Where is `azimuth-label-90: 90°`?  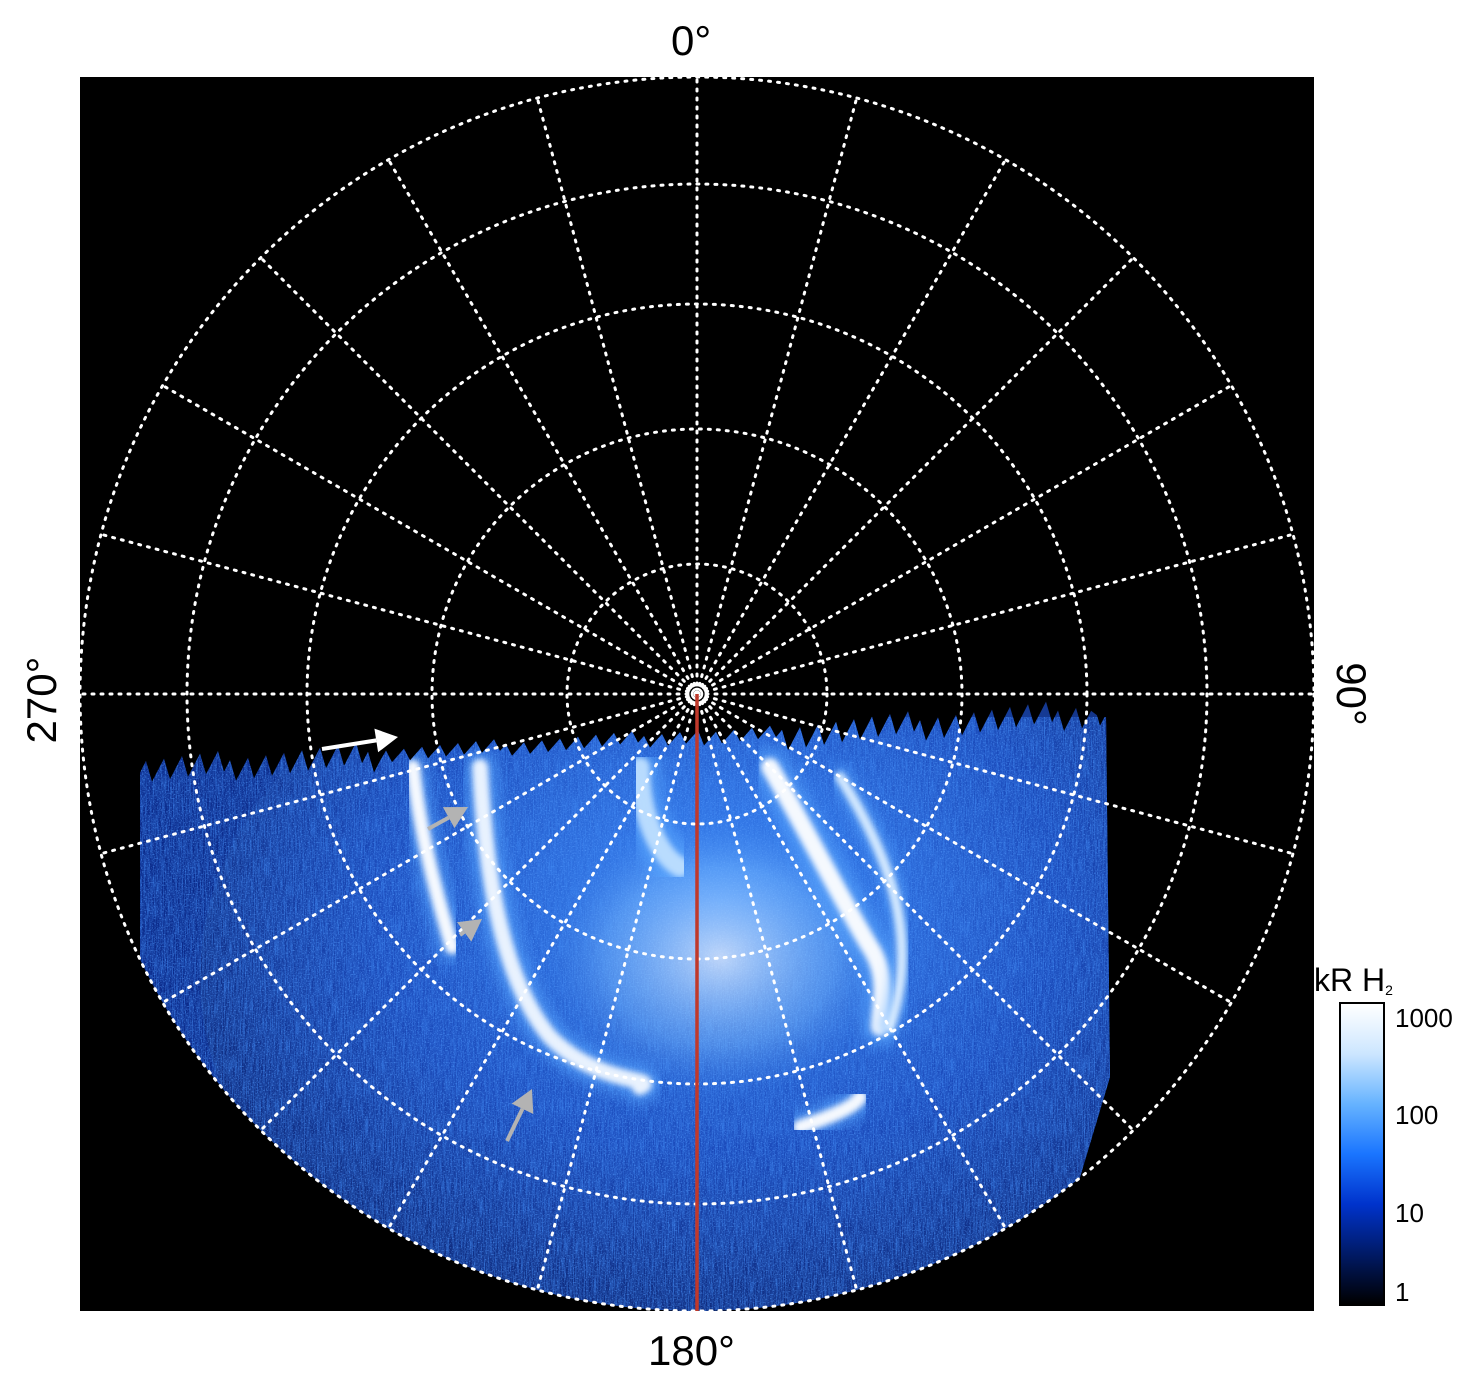
azimuth-label-90: 90° is located at coordinates (1351, 694).